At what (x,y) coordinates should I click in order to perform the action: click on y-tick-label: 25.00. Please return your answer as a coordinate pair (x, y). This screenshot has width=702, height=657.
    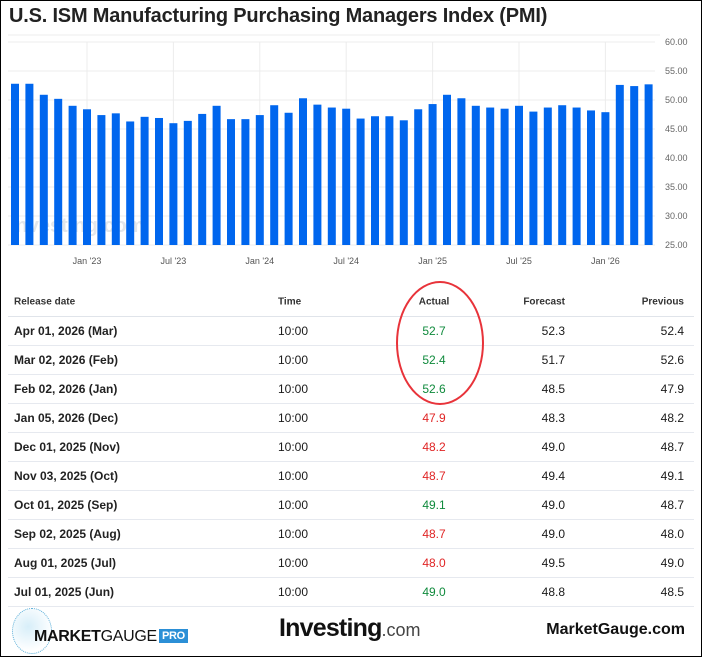
    Looking at the image, I should click on (676, 245).